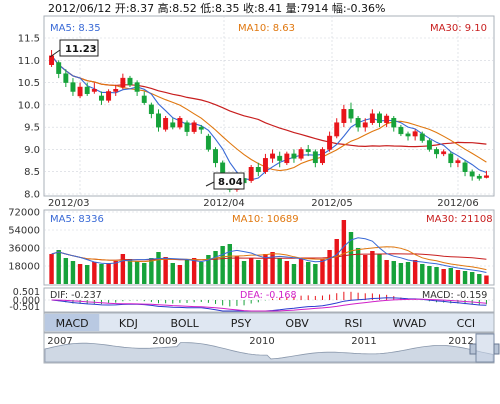  I want to click on volume-y-axis: 72000 54000 36000 18000, so click(24, 240).